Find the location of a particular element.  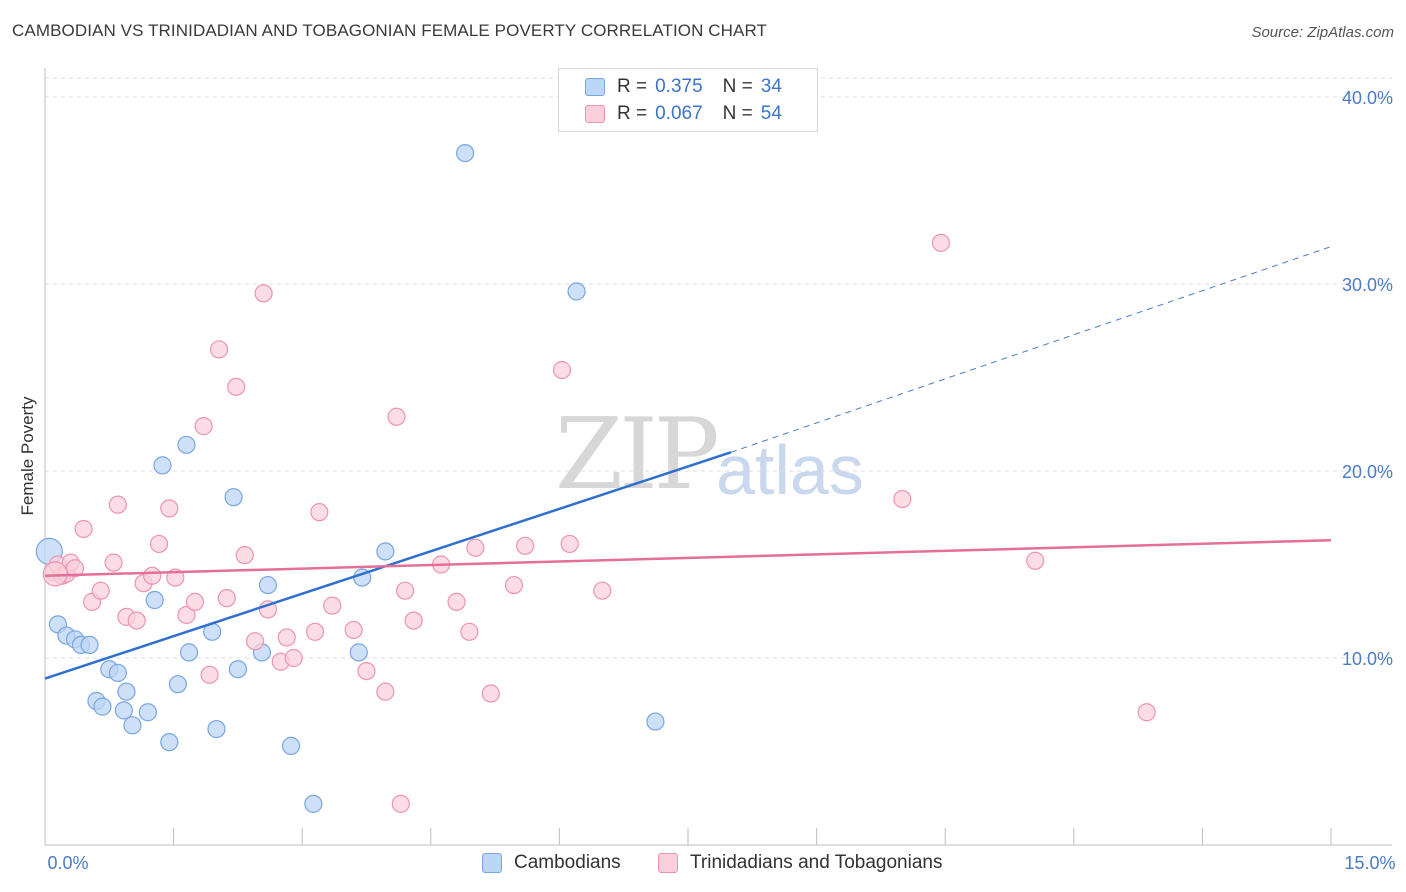

y-tick-label: 10.0% is located at coordinates (1367, 659).